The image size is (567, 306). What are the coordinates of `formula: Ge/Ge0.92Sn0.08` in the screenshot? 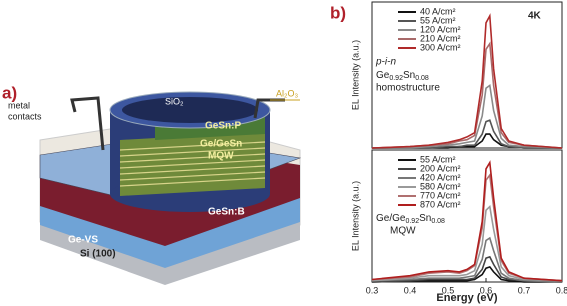 It's located at (410, 219).